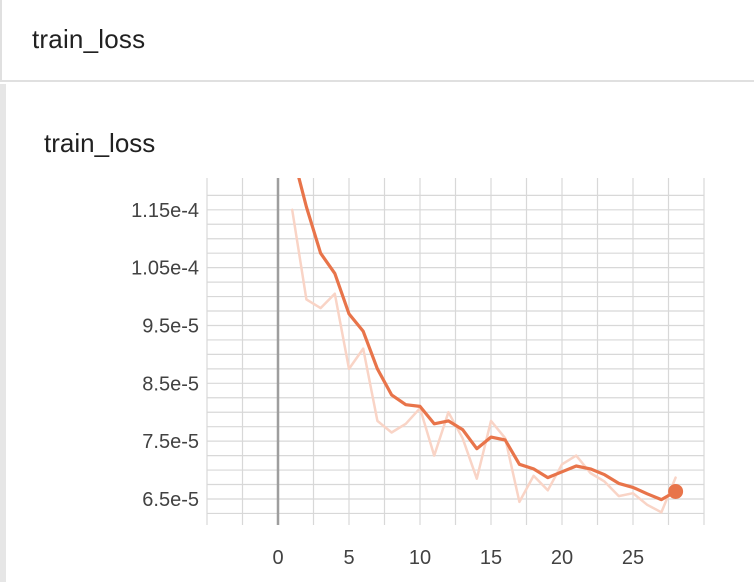 The height and width of the screenshot is (582, 754). I want to click on x-tick-label: 5, so click(348, 558).